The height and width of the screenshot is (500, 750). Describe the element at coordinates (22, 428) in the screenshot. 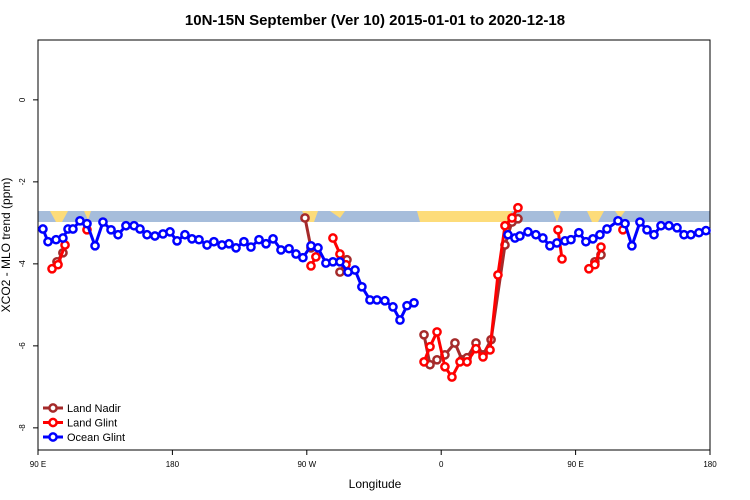

I see `y-tick-label: -8` at that location.